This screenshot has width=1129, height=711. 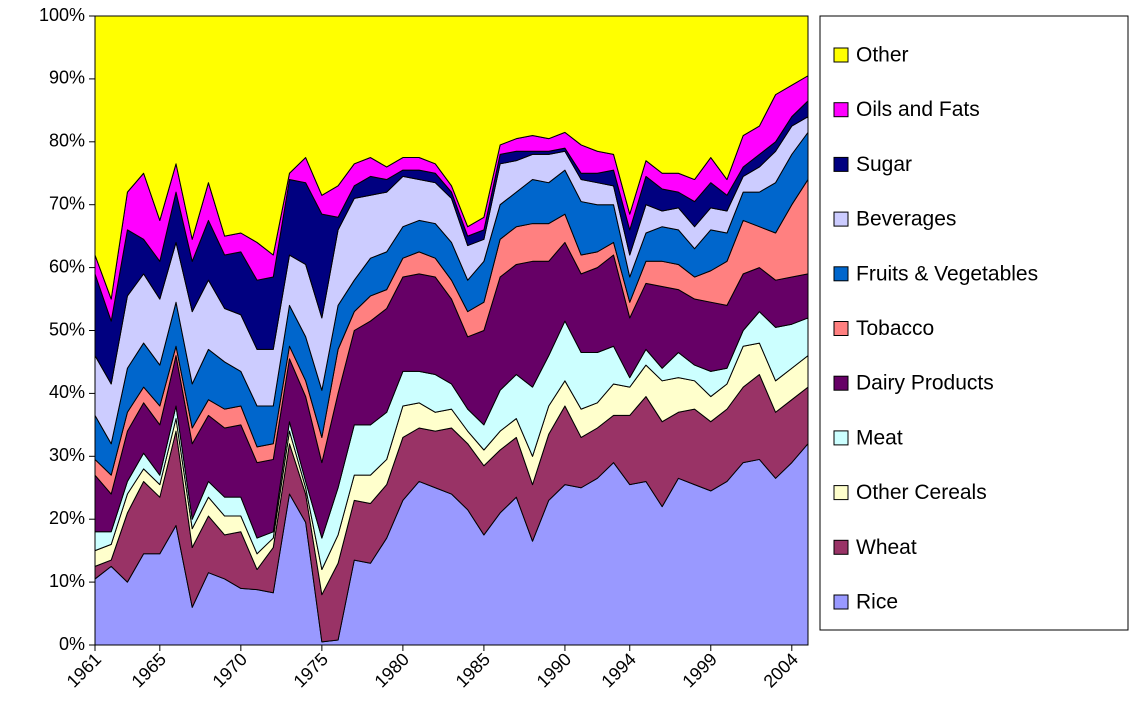 I want to click on y-tick-label: 70%, so click(x=67, y=203).